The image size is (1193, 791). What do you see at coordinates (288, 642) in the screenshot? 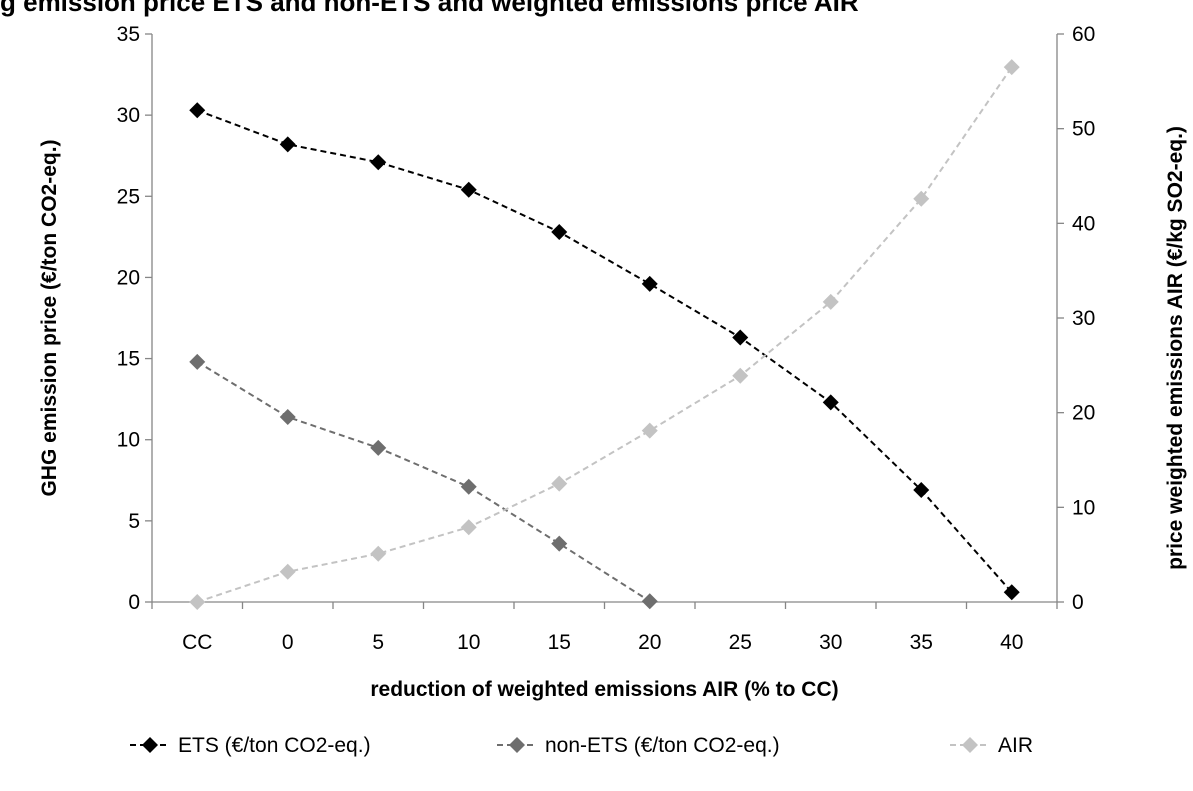
I see `x-tick-label: 0` at bounding box center [288, 642].